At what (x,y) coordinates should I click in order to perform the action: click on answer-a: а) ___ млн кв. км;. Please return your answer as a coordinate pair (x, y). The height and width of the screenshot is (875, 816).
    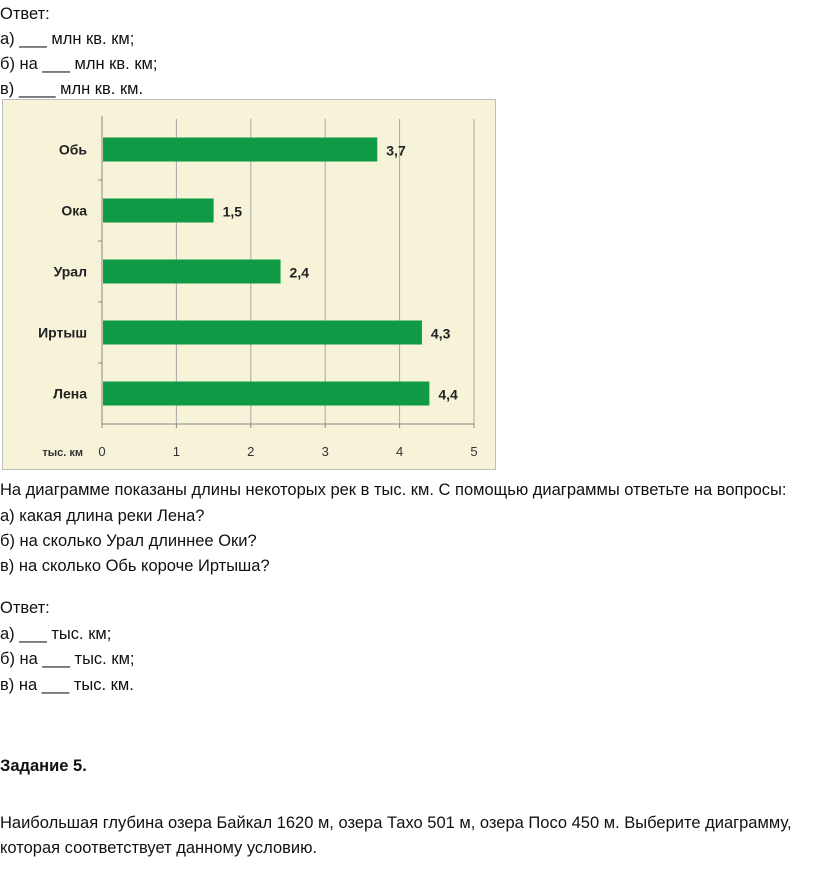
    Looking at the image, I should click on (67, 39).